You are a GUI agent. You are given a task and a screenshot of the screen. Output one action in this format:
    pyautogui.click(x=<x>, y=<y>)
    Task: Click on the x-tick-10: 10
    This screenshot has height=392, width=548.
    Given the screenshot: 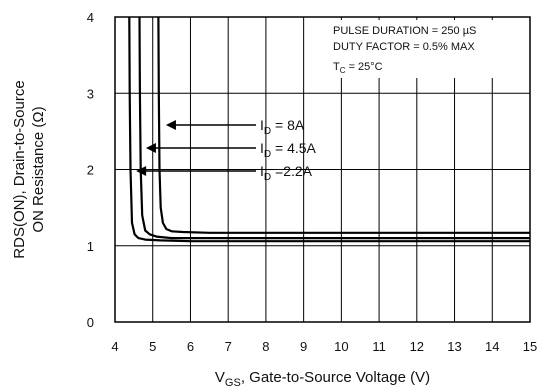 What is the action you would take?
    pyautogui.click(x=341, y=346)
    